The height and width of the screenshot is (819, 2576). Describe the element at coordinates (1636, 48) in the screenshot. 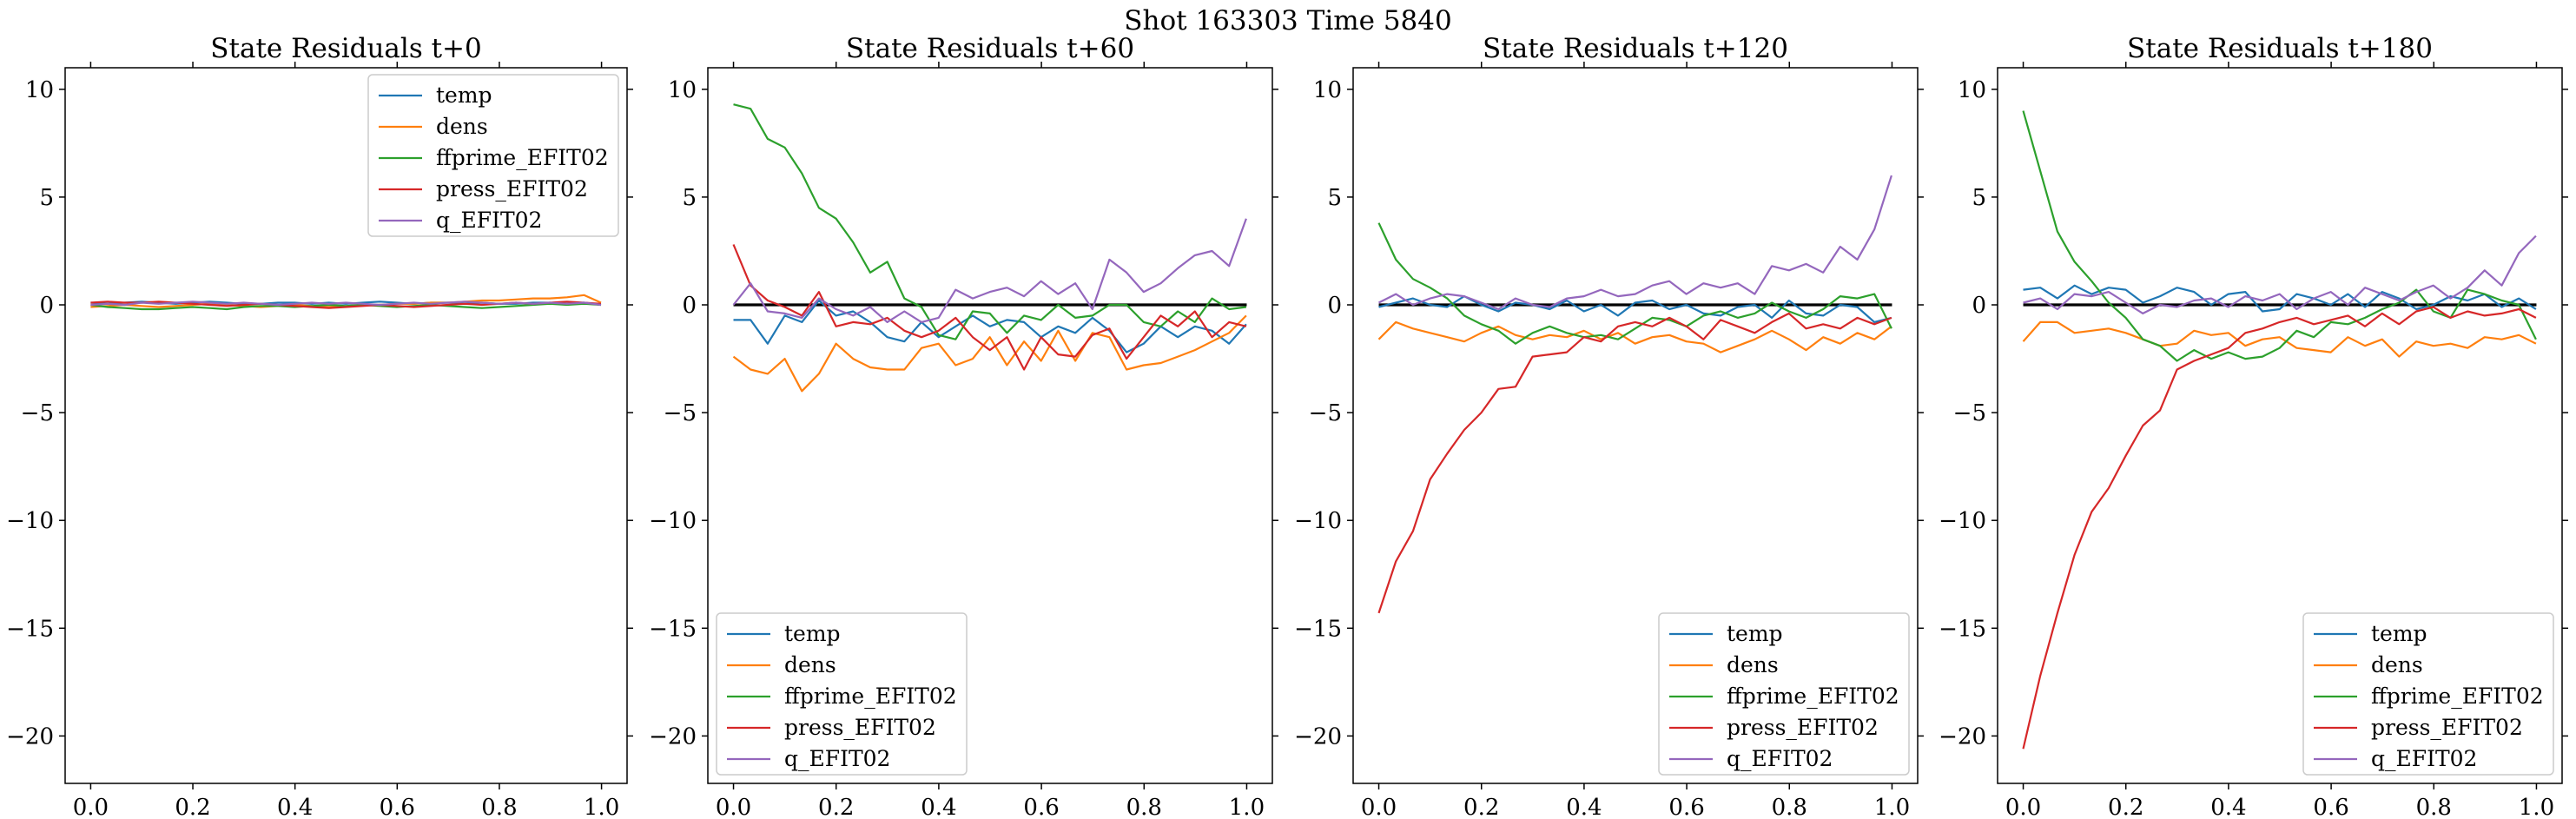

I see `panel-title: State Residuals t+120` at that location.